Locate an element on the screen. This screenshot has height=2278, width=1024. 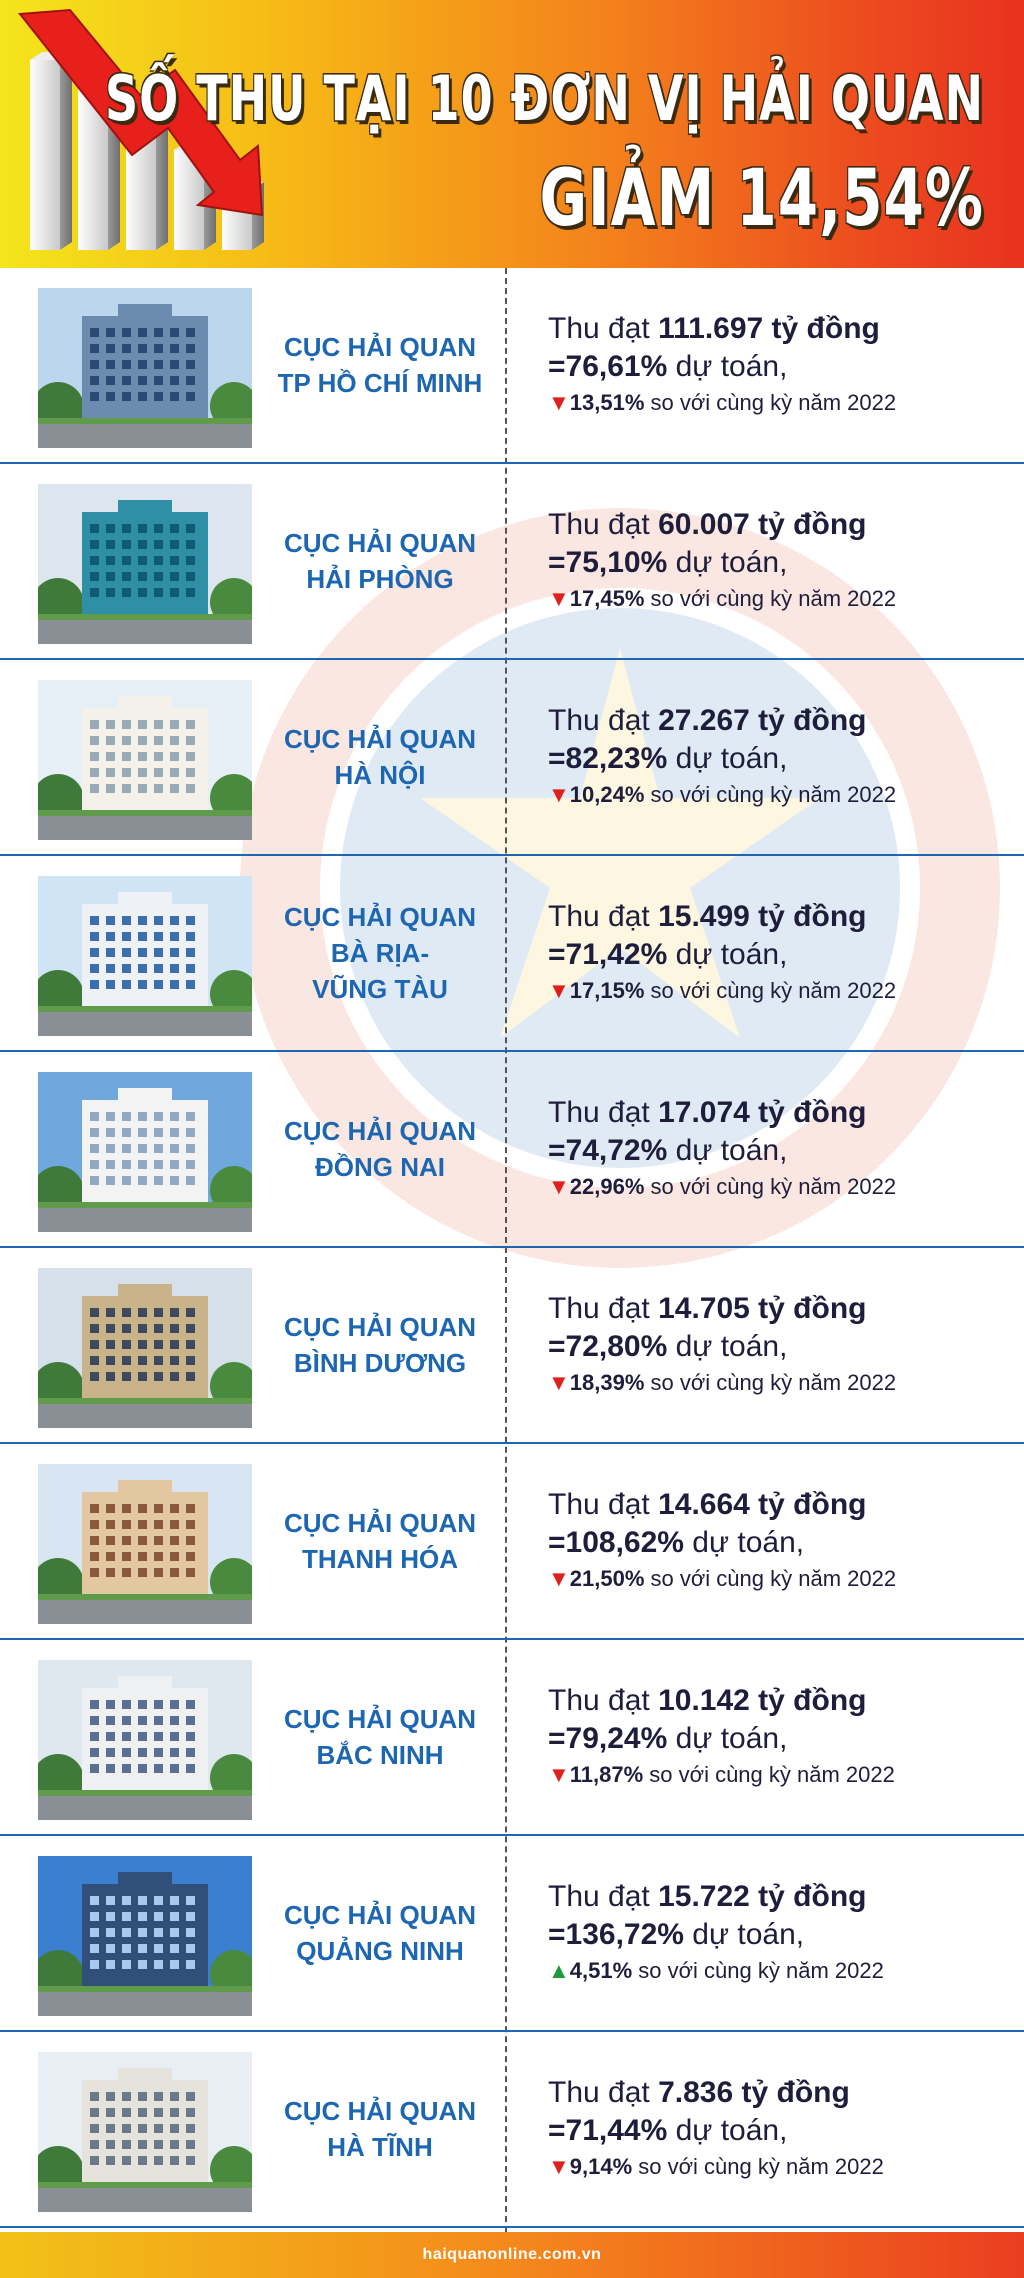
revenue-line: Thu đạt 7.836 tỷ đồng is located at coordinates (781, 2093).